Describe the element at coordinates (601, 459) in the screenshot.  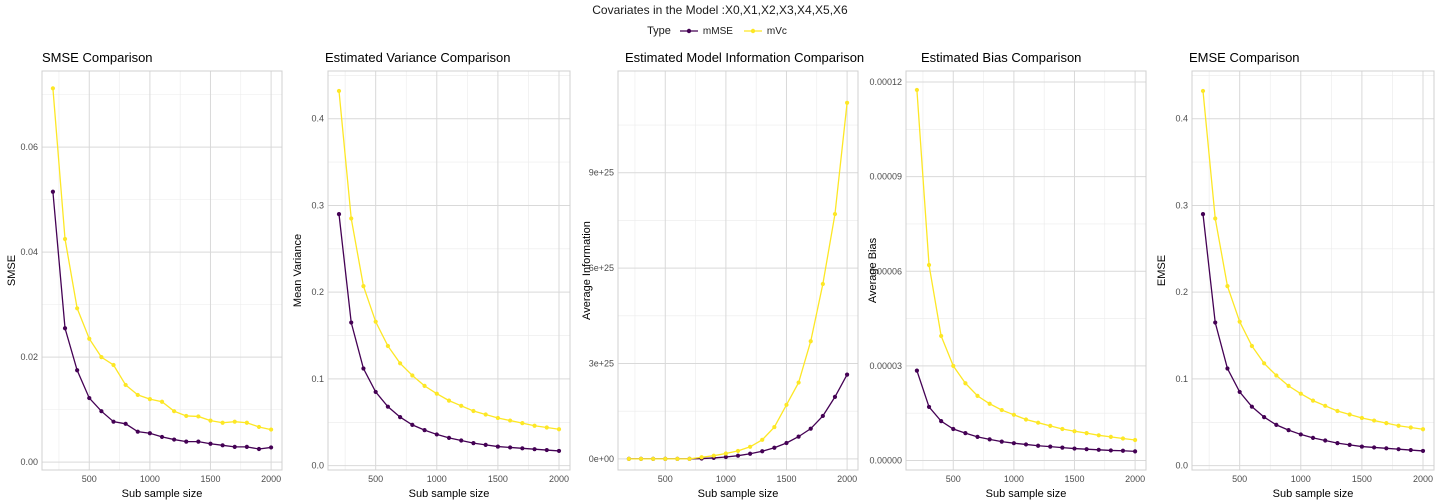
I see `y-tick-label: 0e+00` at that location.